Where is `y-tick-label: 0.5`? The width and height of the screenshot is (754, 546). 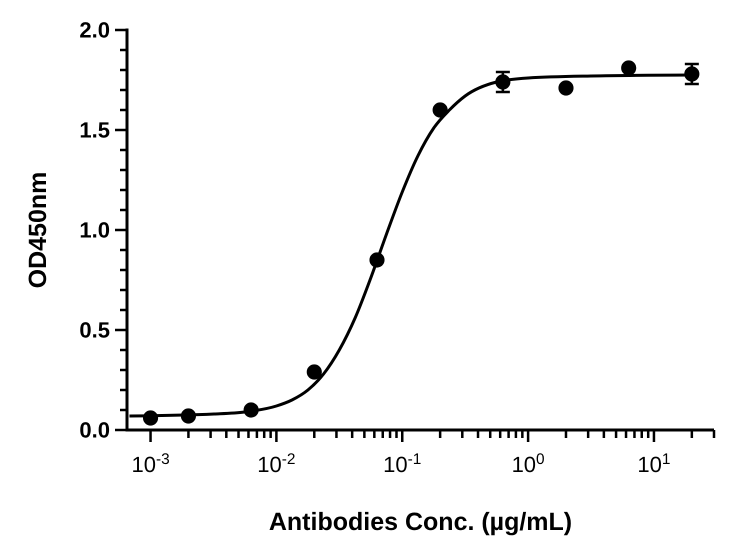
y-tick-label: 0.5 is located at coordinates (94, 330).